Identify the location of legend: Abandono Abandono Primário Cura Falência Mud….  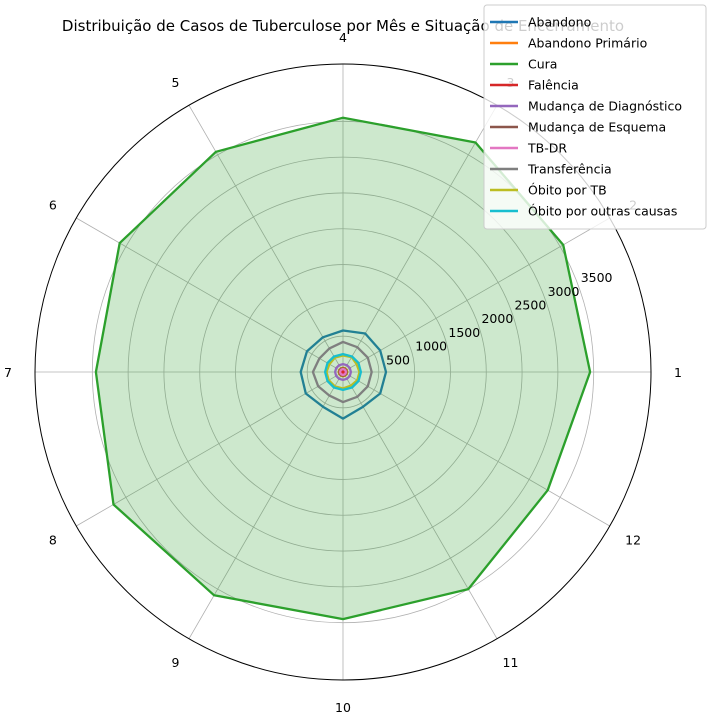
(595, 117).